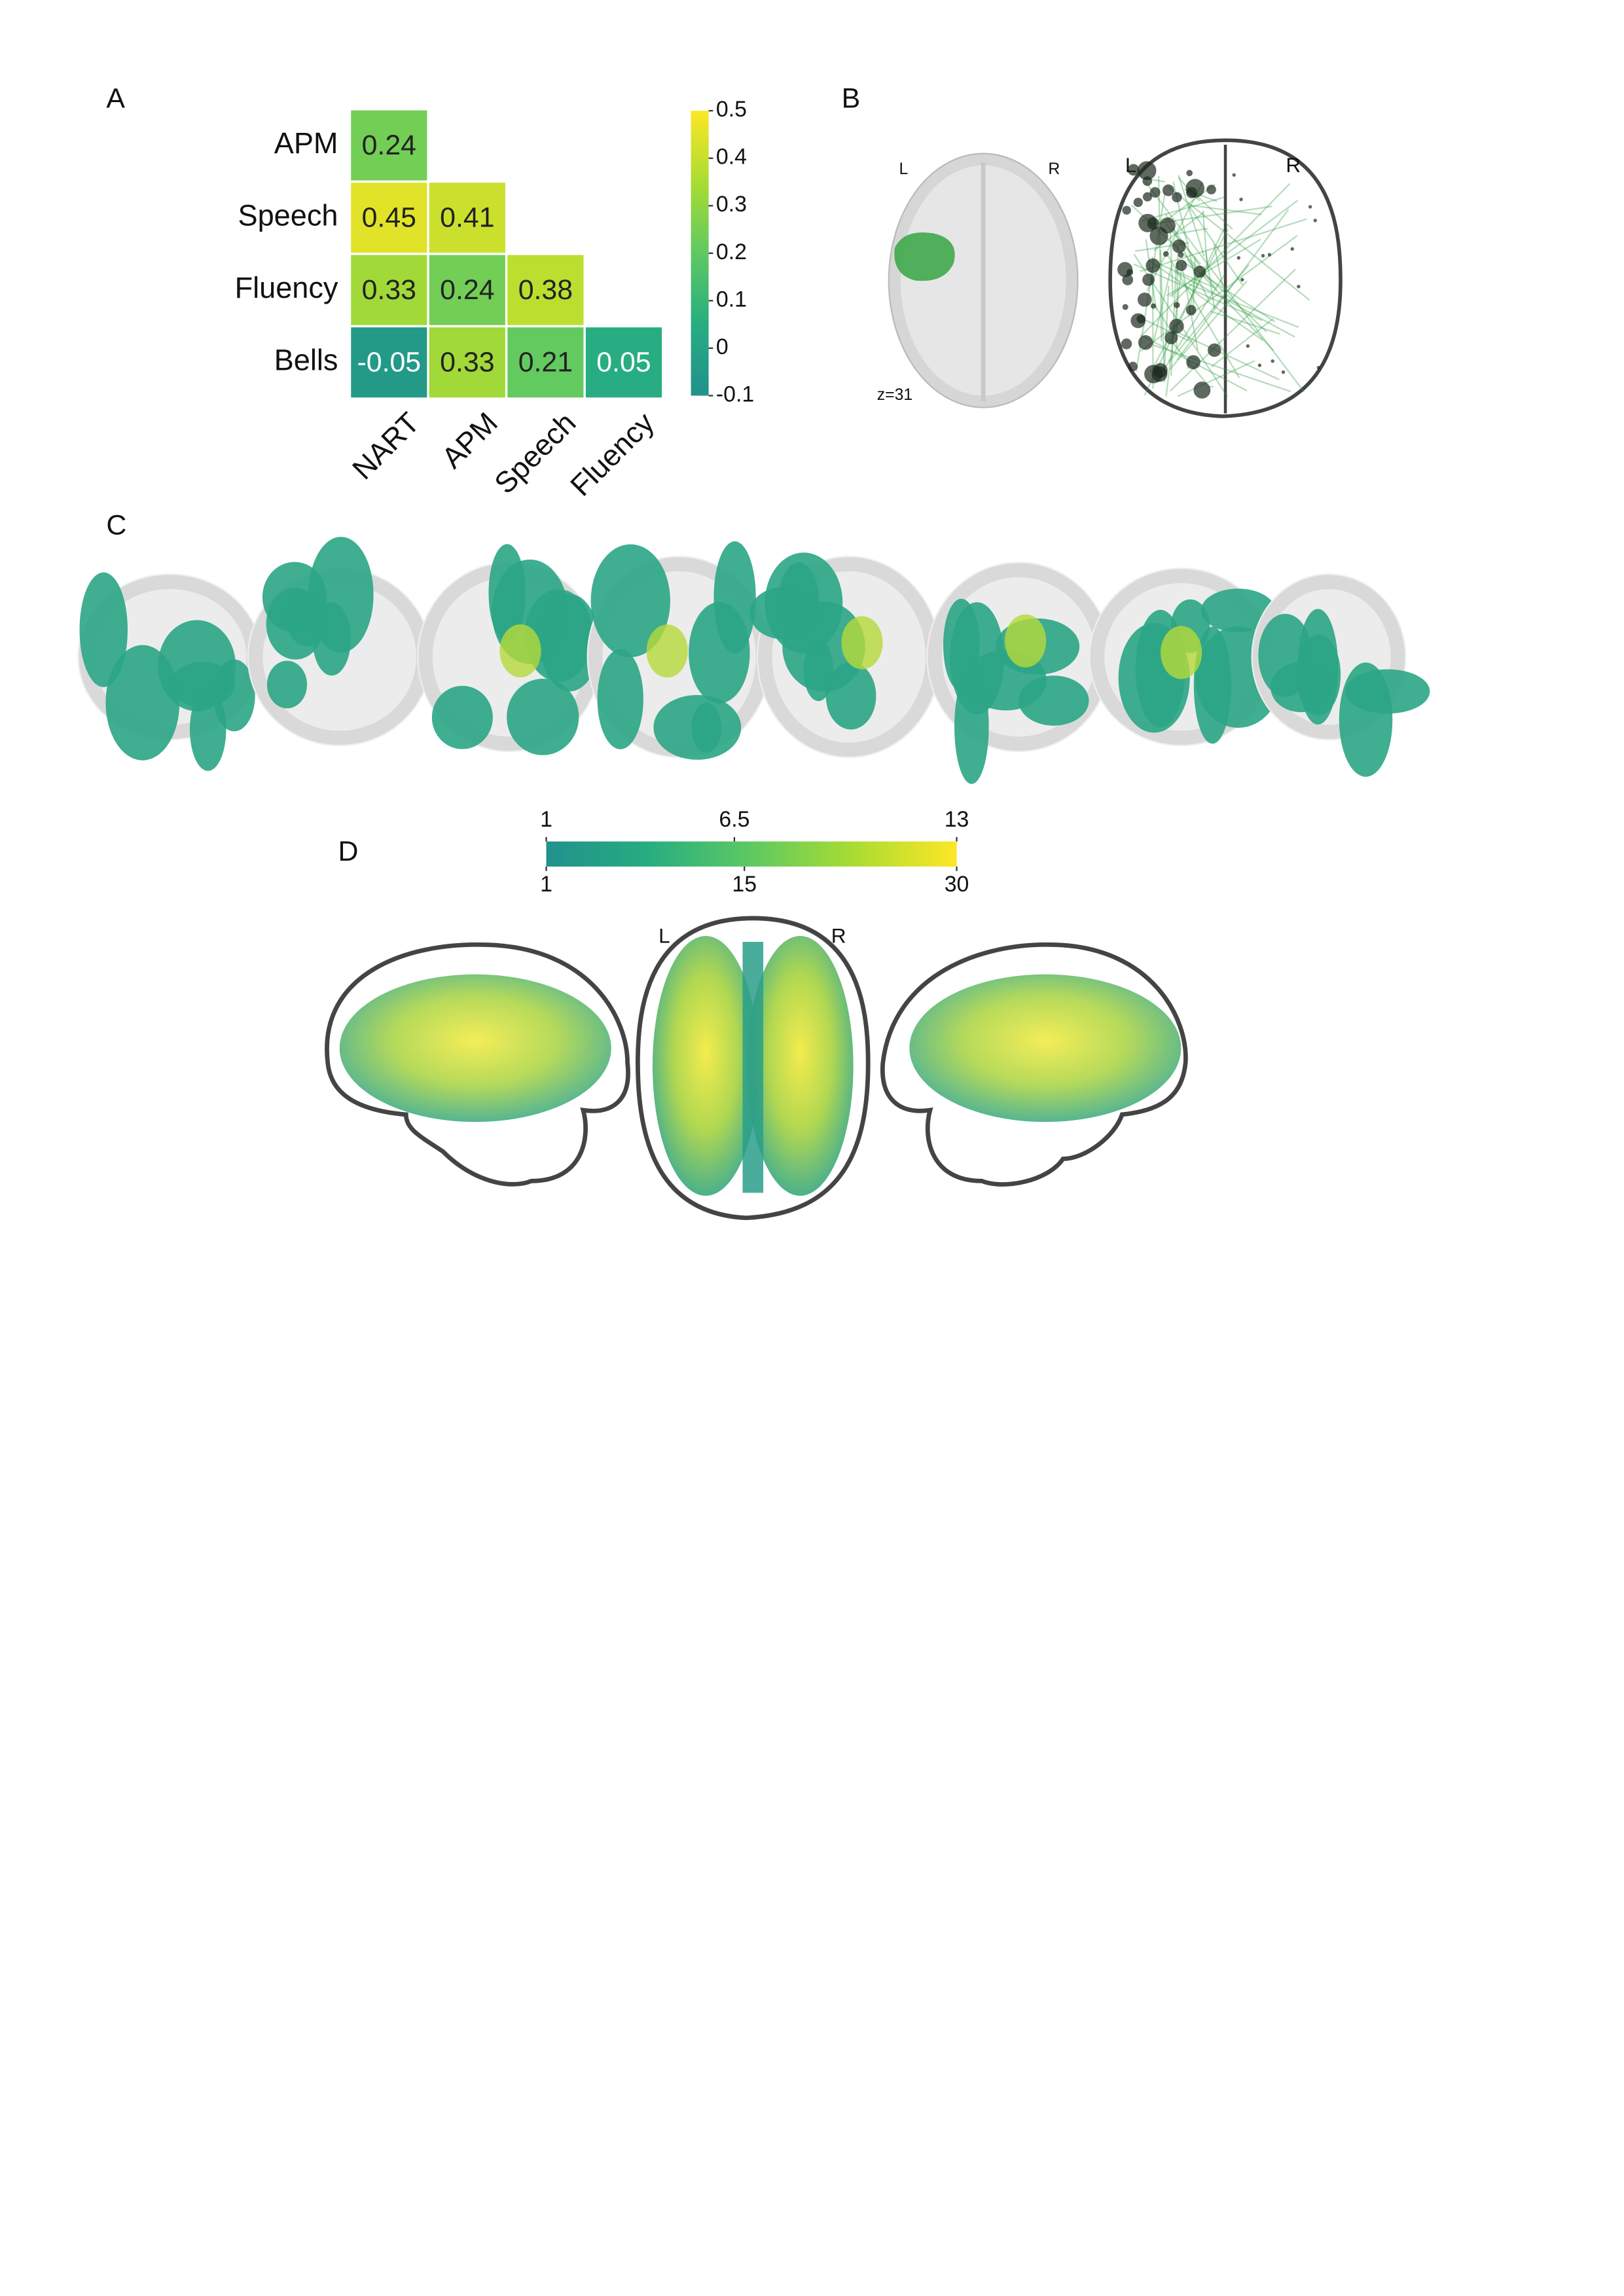 The width and height of the screenshot is (1624, 2296). I want to click on column-label: Speech, so click(535, 453).